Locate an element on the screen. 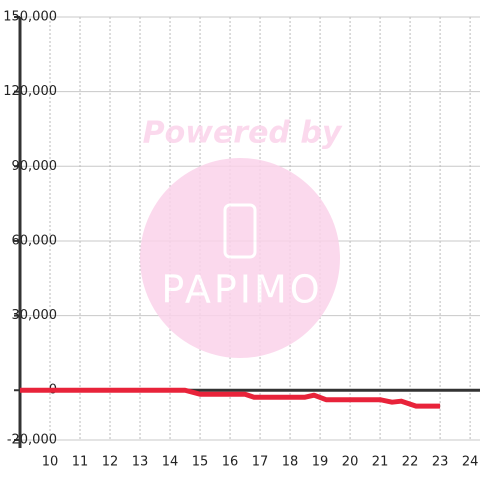 This screenshot has height=480, width=480. x-tick-label: 21 is located at coordinates (380, 462).